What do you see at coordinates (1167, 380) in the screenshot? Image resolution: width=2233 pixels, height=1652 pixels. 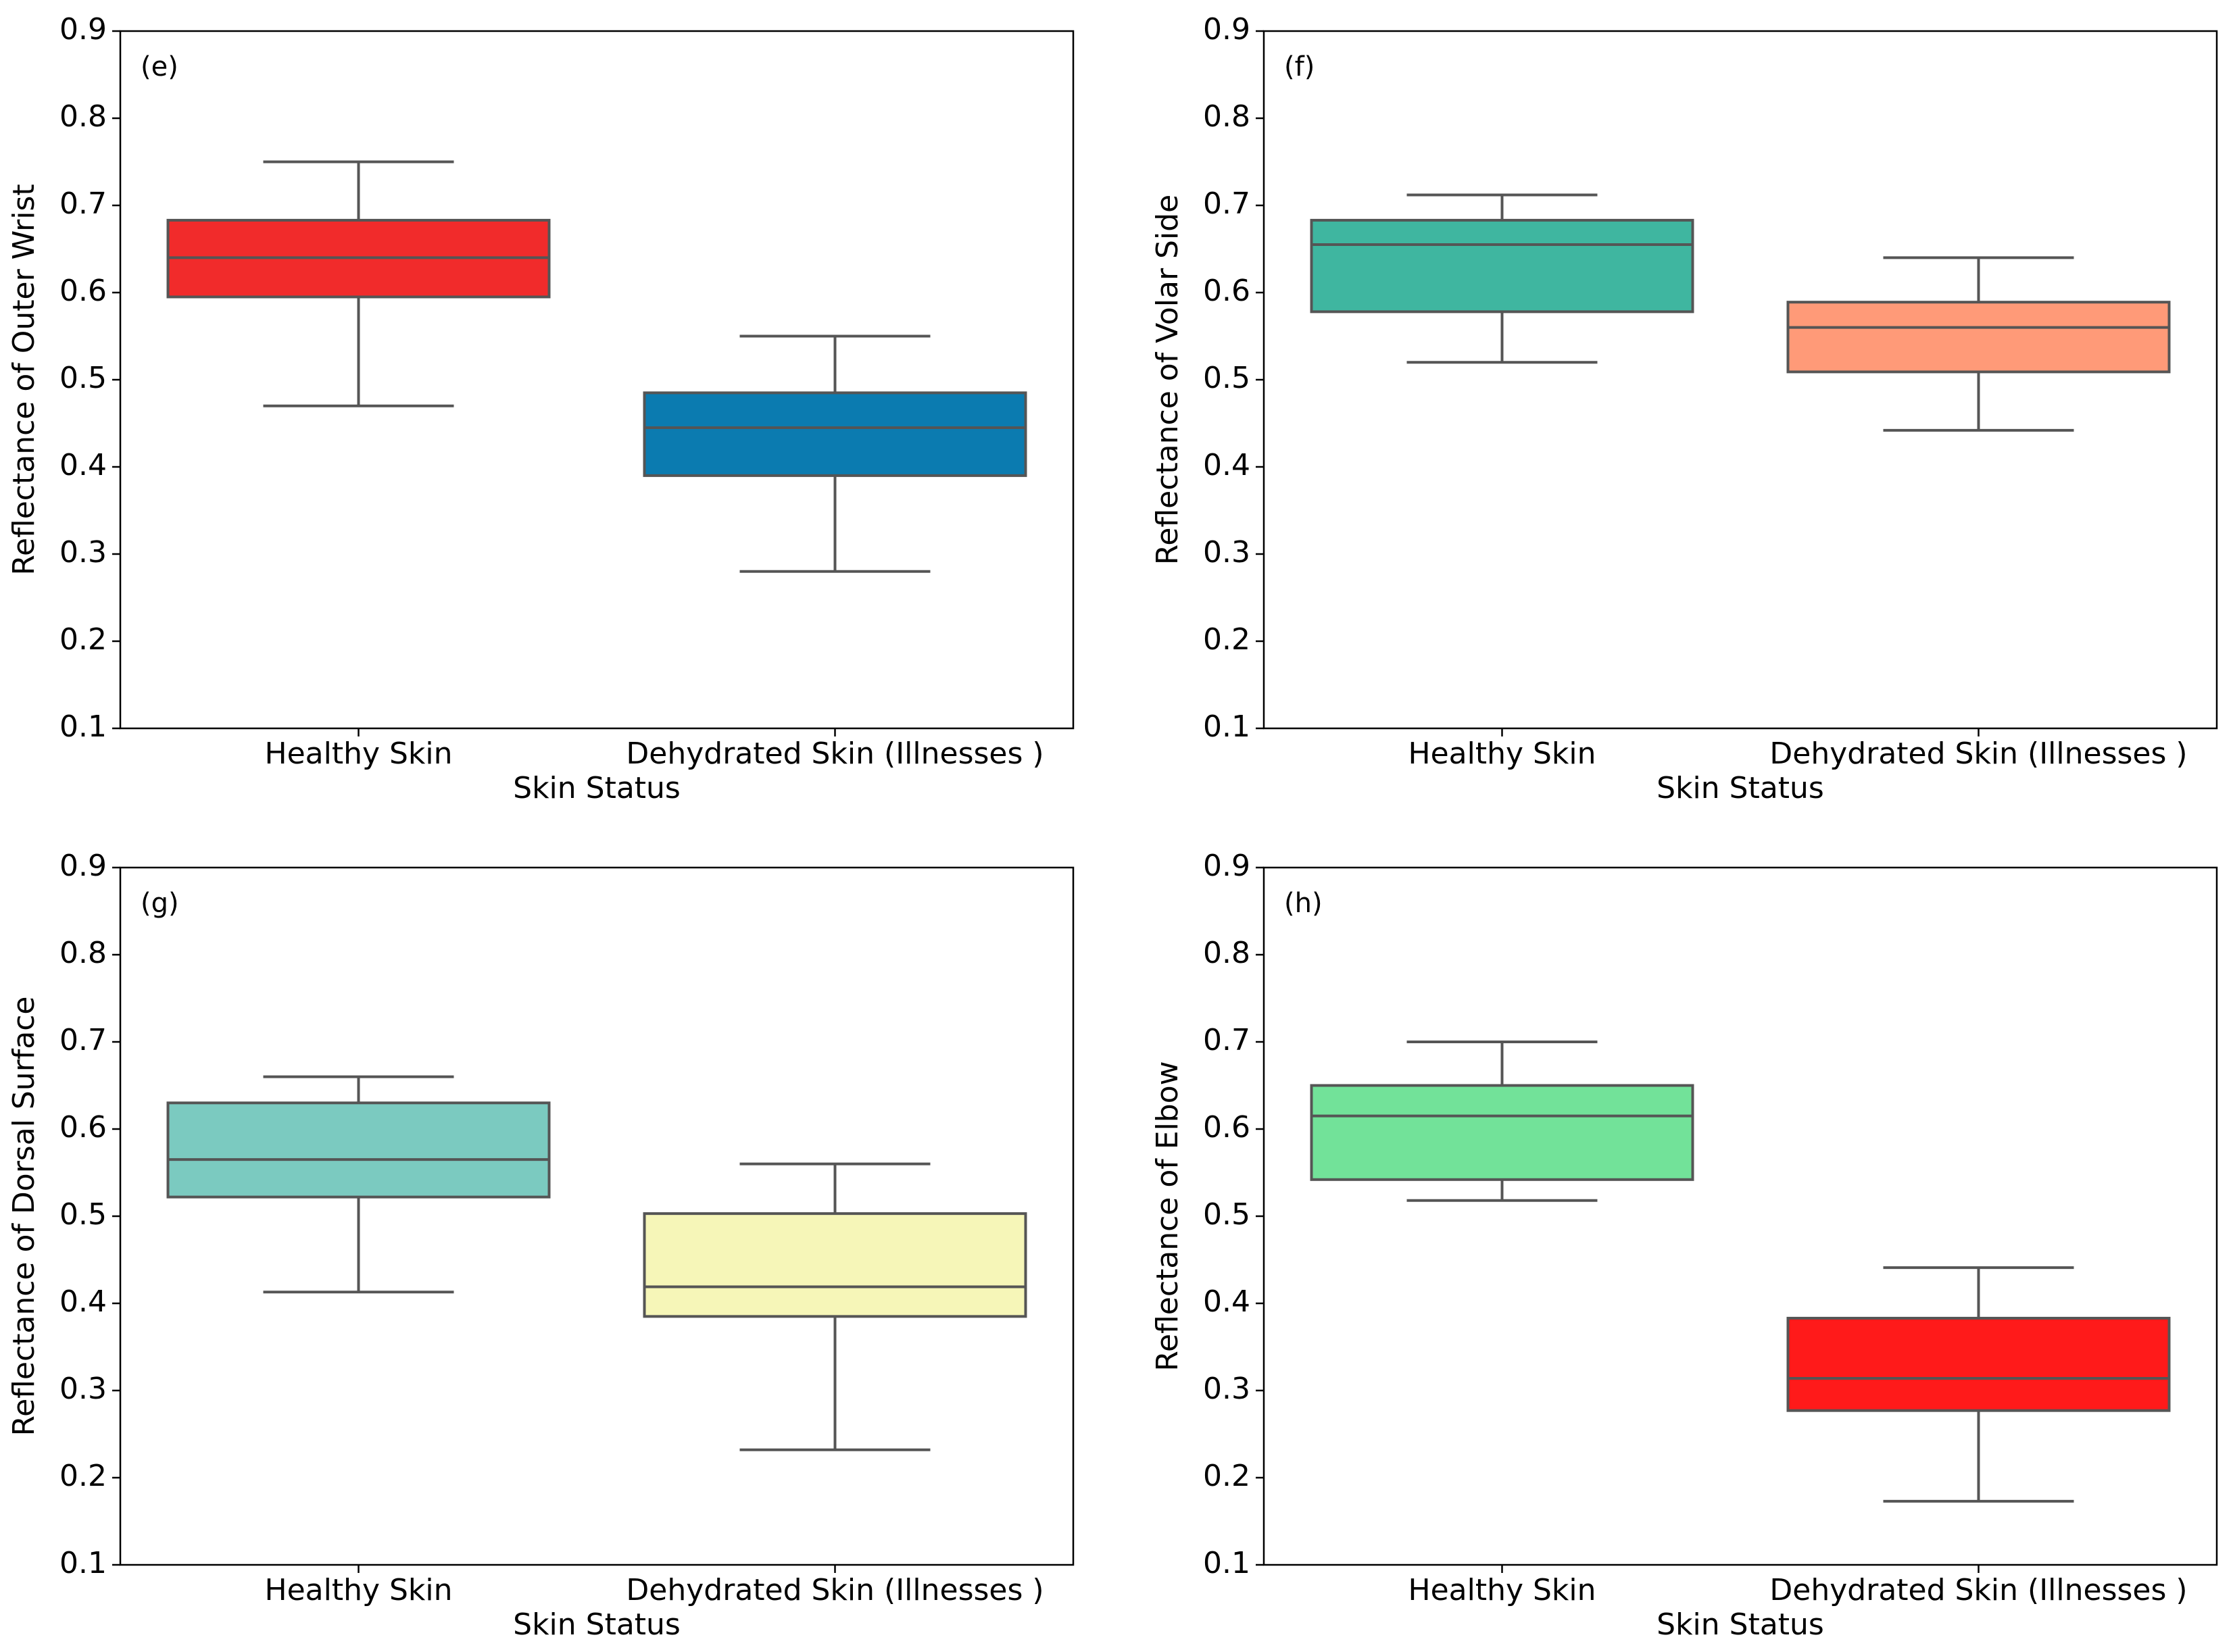 I see `y-axis-label: Reflectance of Volar Side` at bounding box center [1167, 380].